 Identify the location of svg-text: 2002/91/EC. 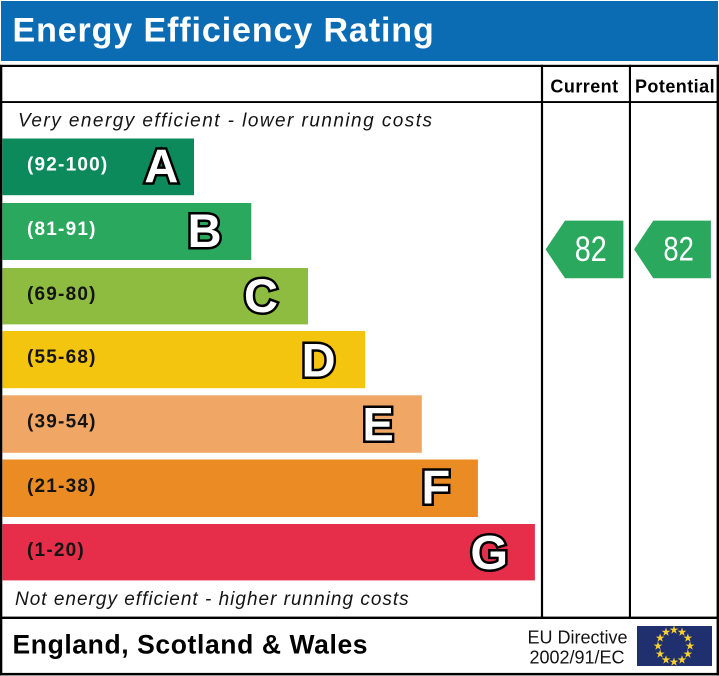
(576, 657).